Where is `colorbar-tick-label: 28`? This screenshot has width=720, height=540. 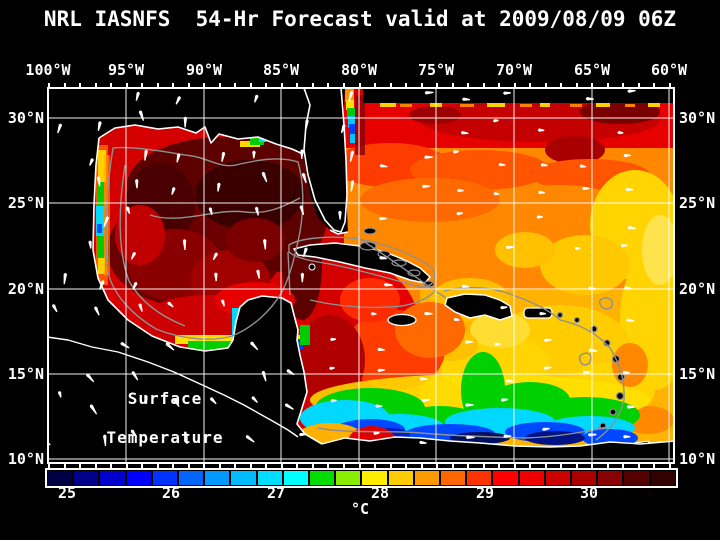 colorbar-tick-label: 28 is located at coordinates (380, 493).